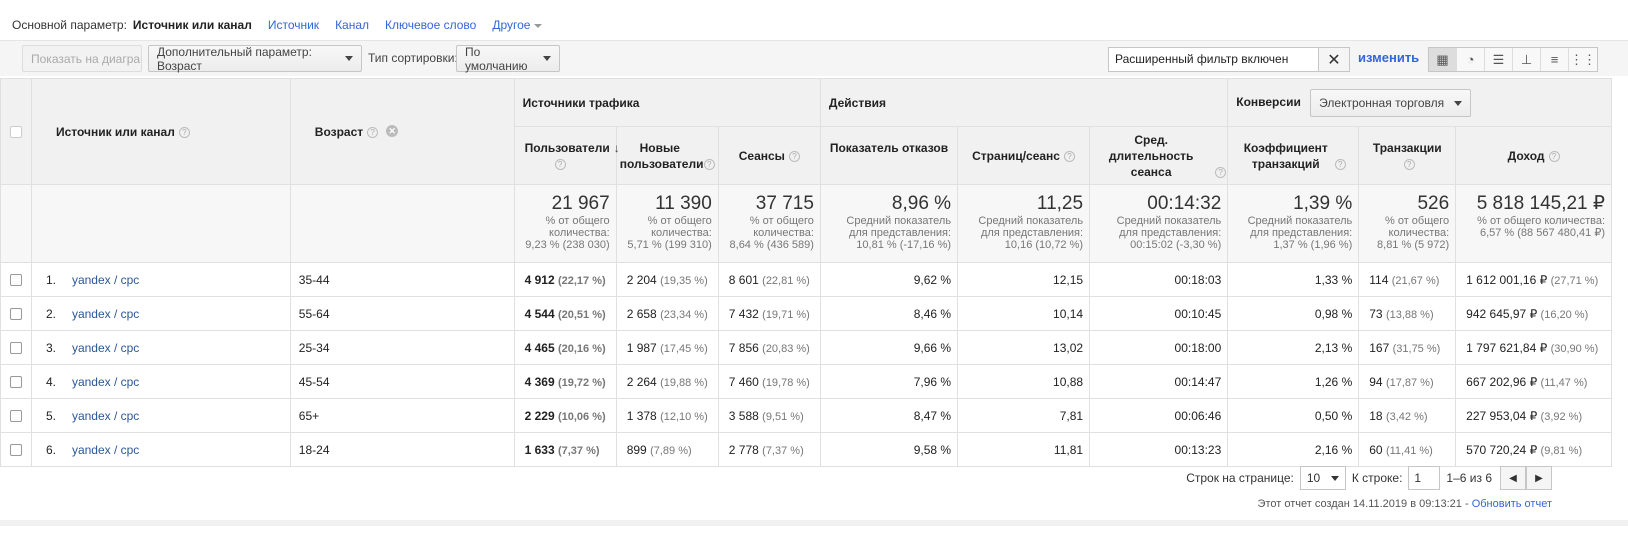  What do you see at coordinates (1376, 449) in the screenshot?
I see `row-transactions-value: 60` at bounding box center [1376, 449].